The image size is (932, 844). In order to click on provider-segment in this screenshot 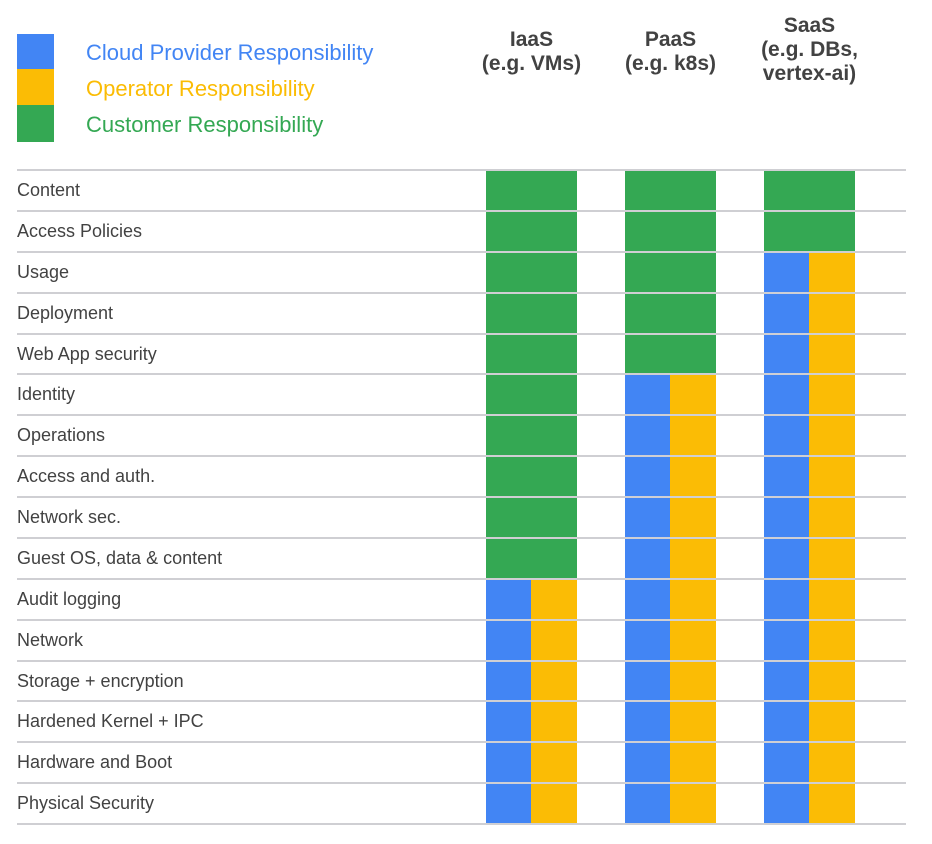, I will do `click(647, 599)`.